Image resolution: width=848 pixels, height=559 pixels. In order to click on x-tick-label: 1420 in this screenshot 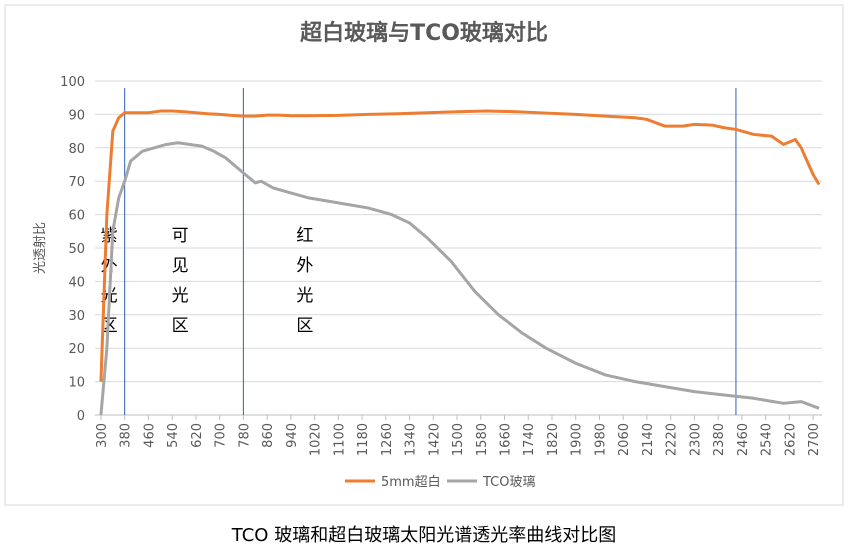, I will do `click(434, 439)`.